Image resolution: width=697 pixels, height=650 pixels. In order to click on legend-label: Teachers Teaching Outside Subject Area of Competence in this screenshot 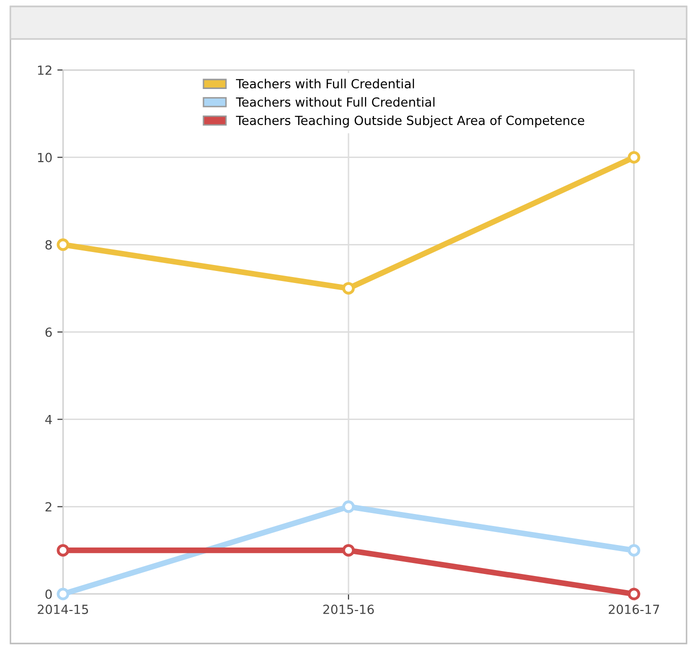, I will do `click(410, 121)`.